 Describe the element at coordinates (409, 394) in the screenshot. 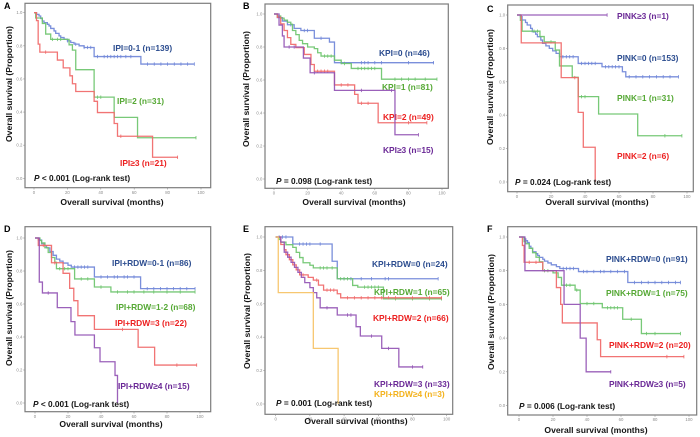

I see `series-label-kpi-rdwge4-n-3: KPI+RDW≥4 (n=3)` at that location.